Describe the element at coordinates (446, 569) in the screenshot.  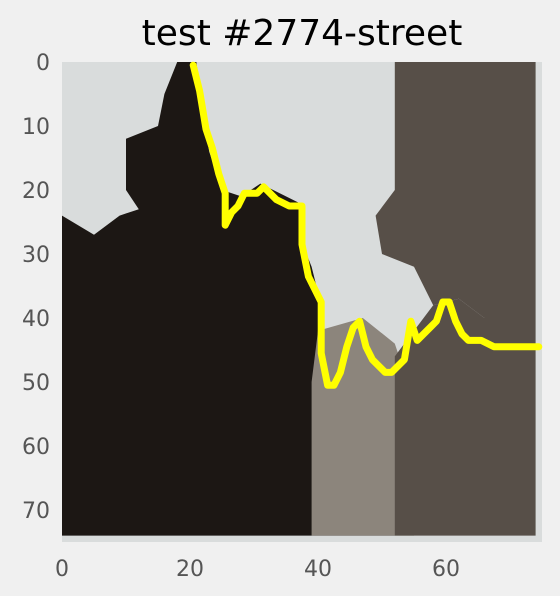
I see `x-tick-label: 60` at that location.